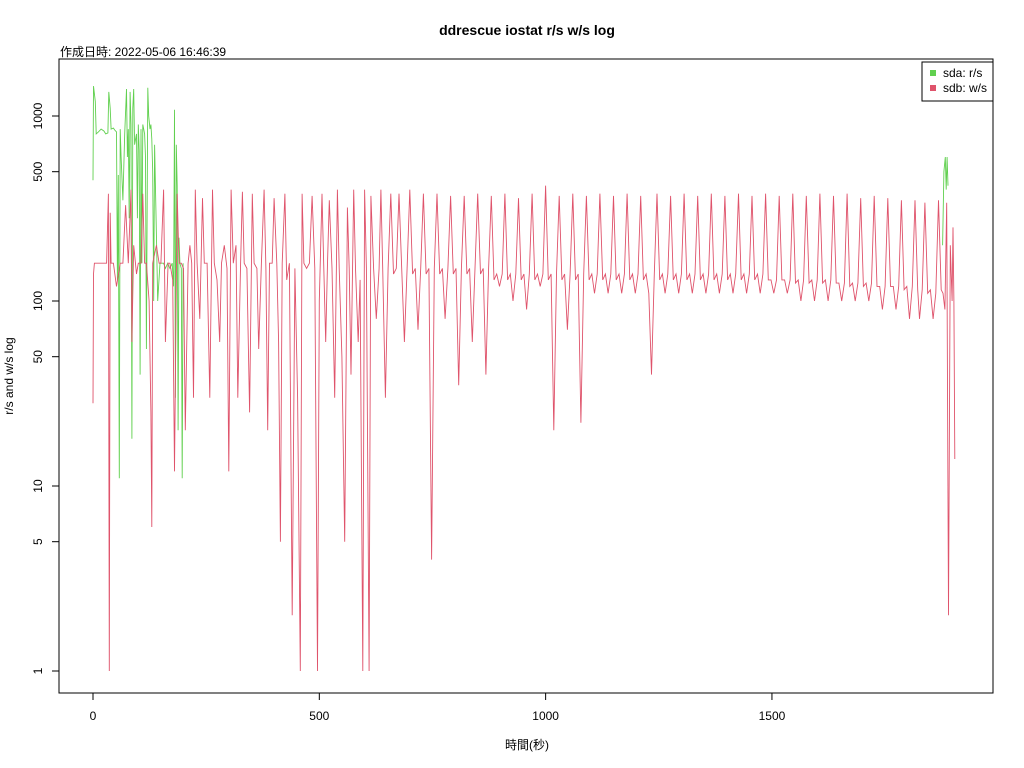  What do you see at coordinates (38, 486) in the screenshot?
I see `y-tick-label: 10` at bounding box center [38, 486].